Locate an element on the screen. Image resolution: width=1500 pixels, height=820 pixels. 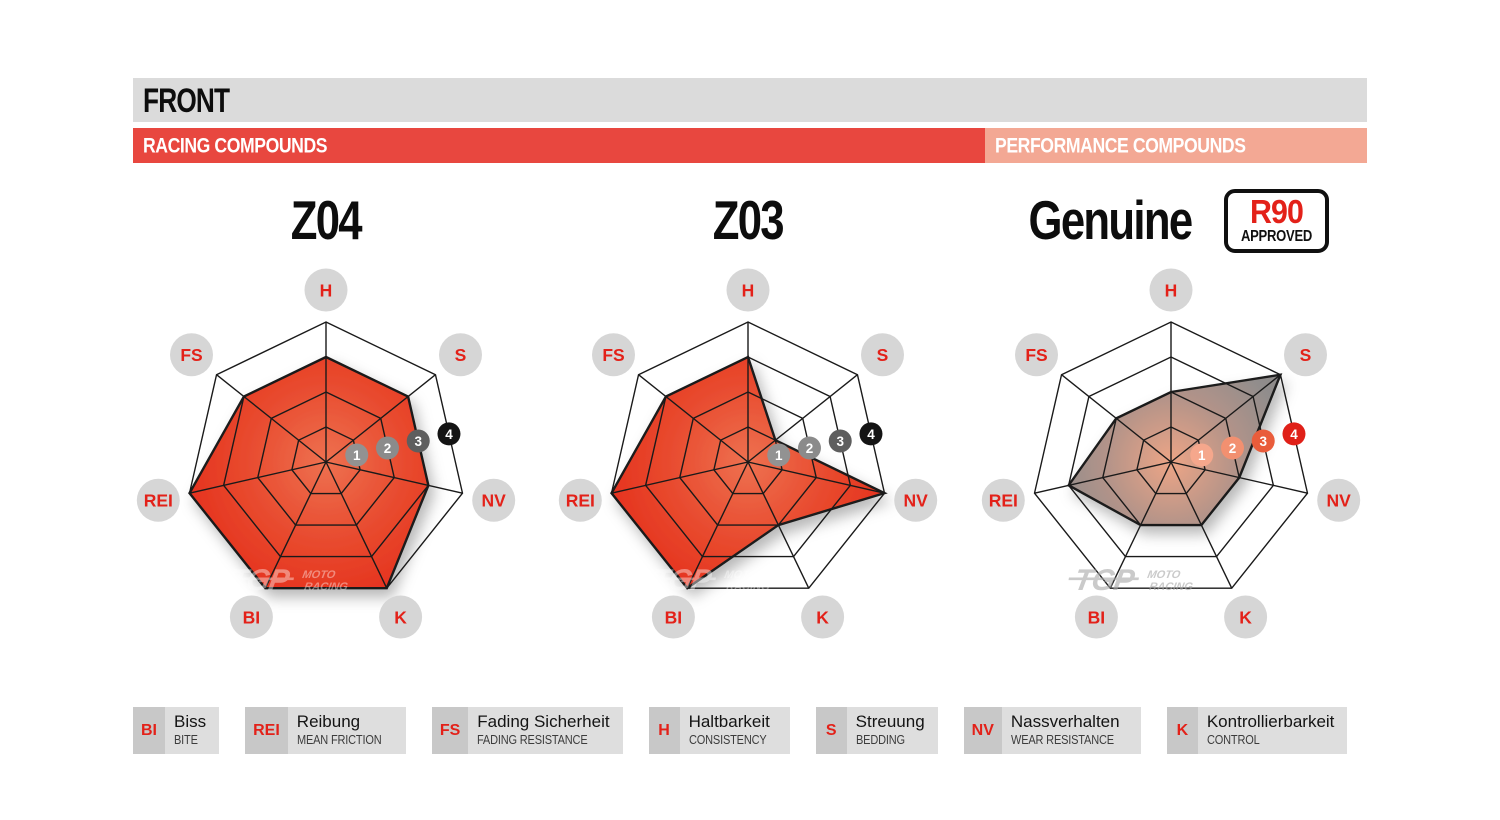
legend-translation: CONTROL is located at coordinates (1233, 740).